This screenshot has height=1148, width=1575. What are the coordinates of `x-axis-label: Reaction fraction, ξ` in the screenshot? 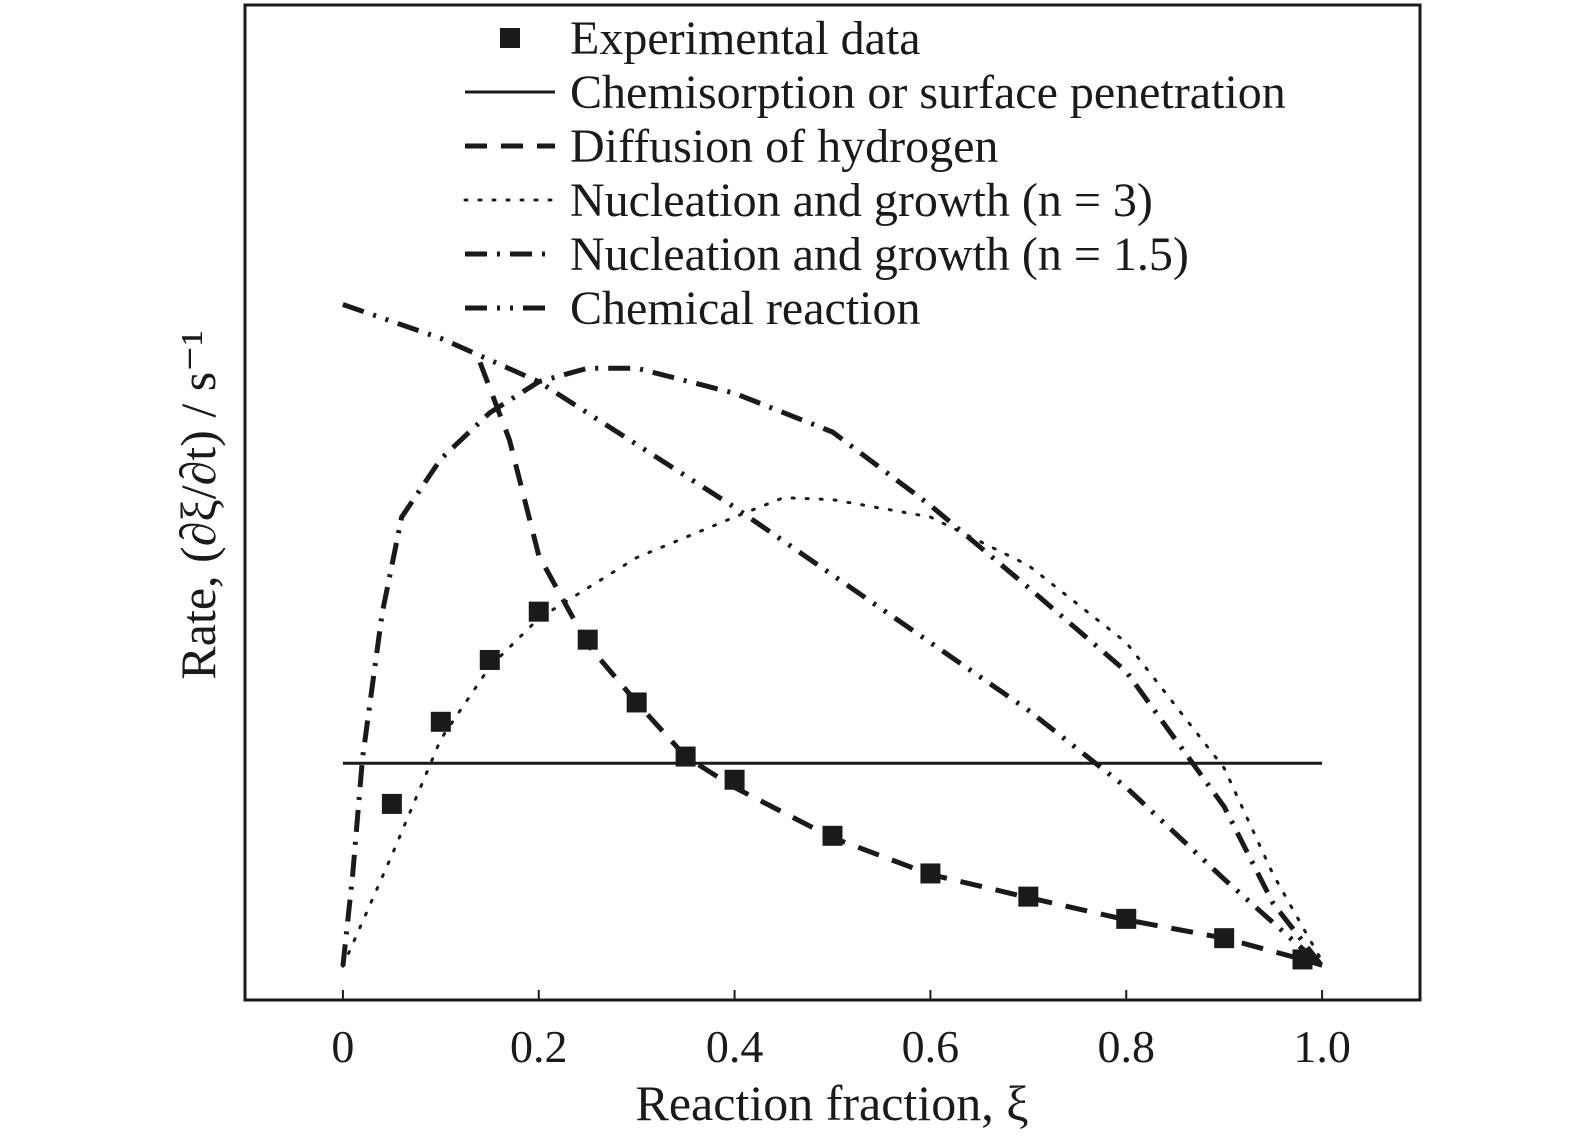 It's located at (832, 1103).